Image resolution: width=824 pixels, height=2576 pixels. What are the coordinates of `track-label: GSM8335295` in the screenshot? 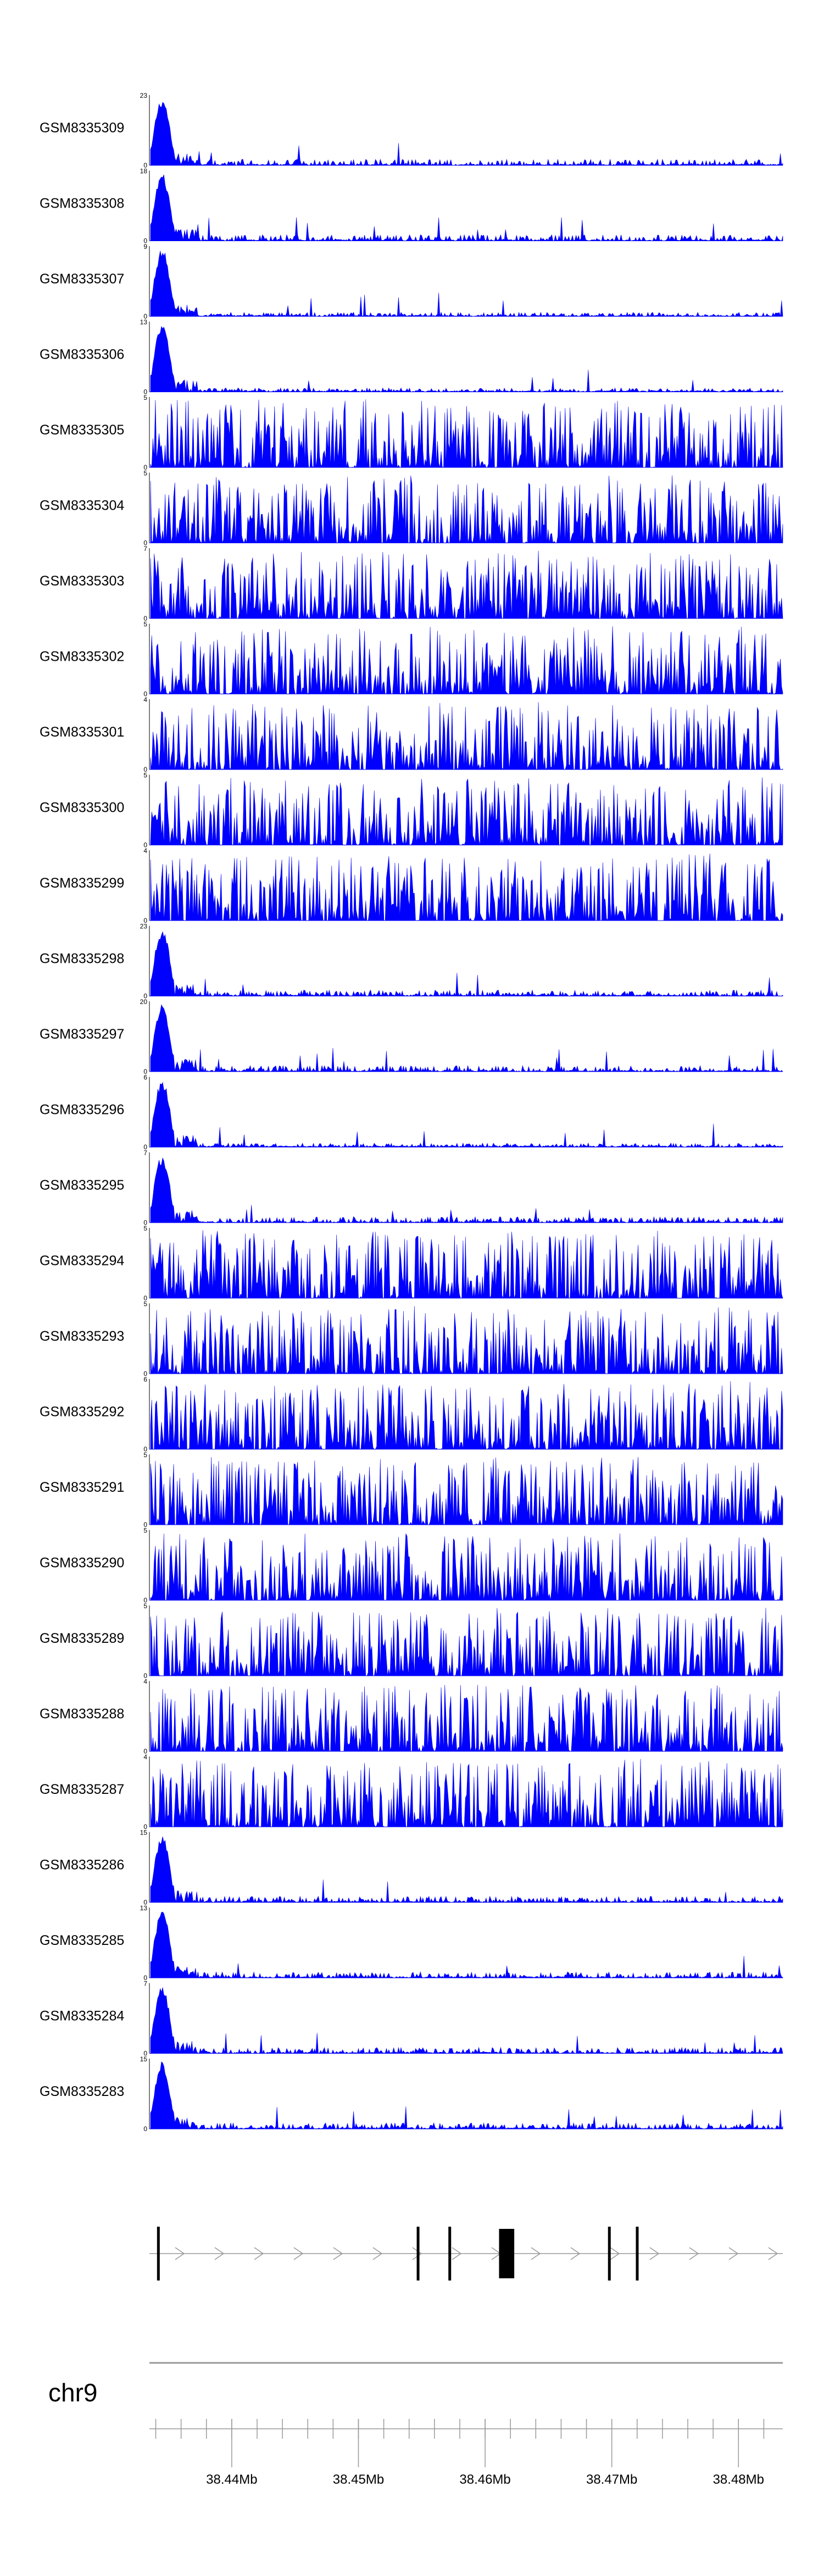 It's located at (82, 1185).